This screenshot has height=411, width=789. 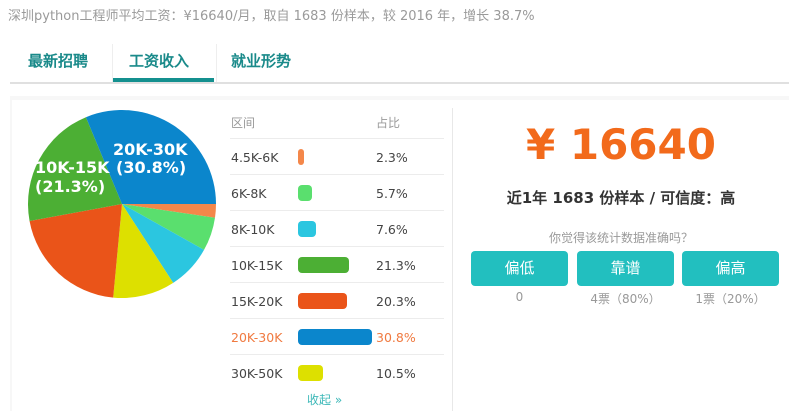 I want to click on share-value: 5.7%, so click(x=392, y=193).